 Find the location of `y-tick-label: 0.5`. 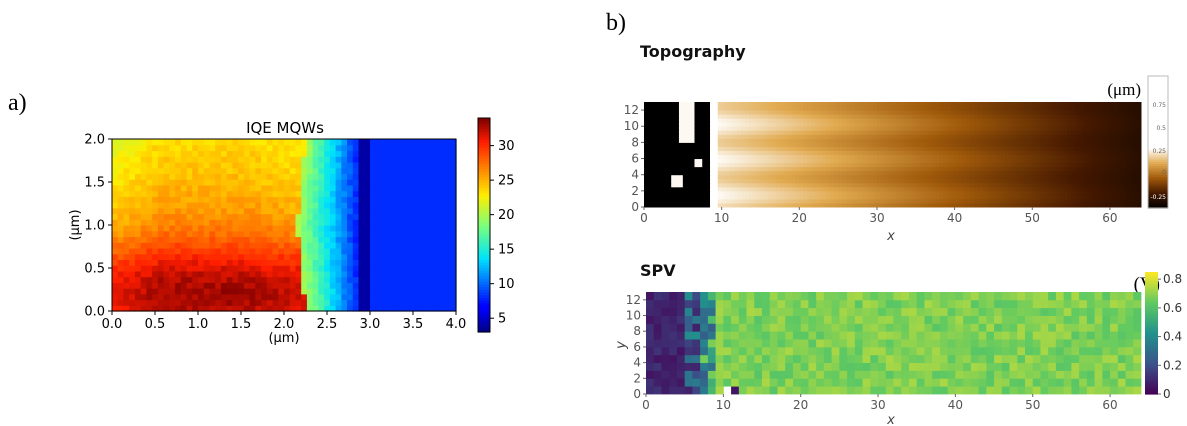

y-tick-label: 0.5 is located at coordinates (94, 269).